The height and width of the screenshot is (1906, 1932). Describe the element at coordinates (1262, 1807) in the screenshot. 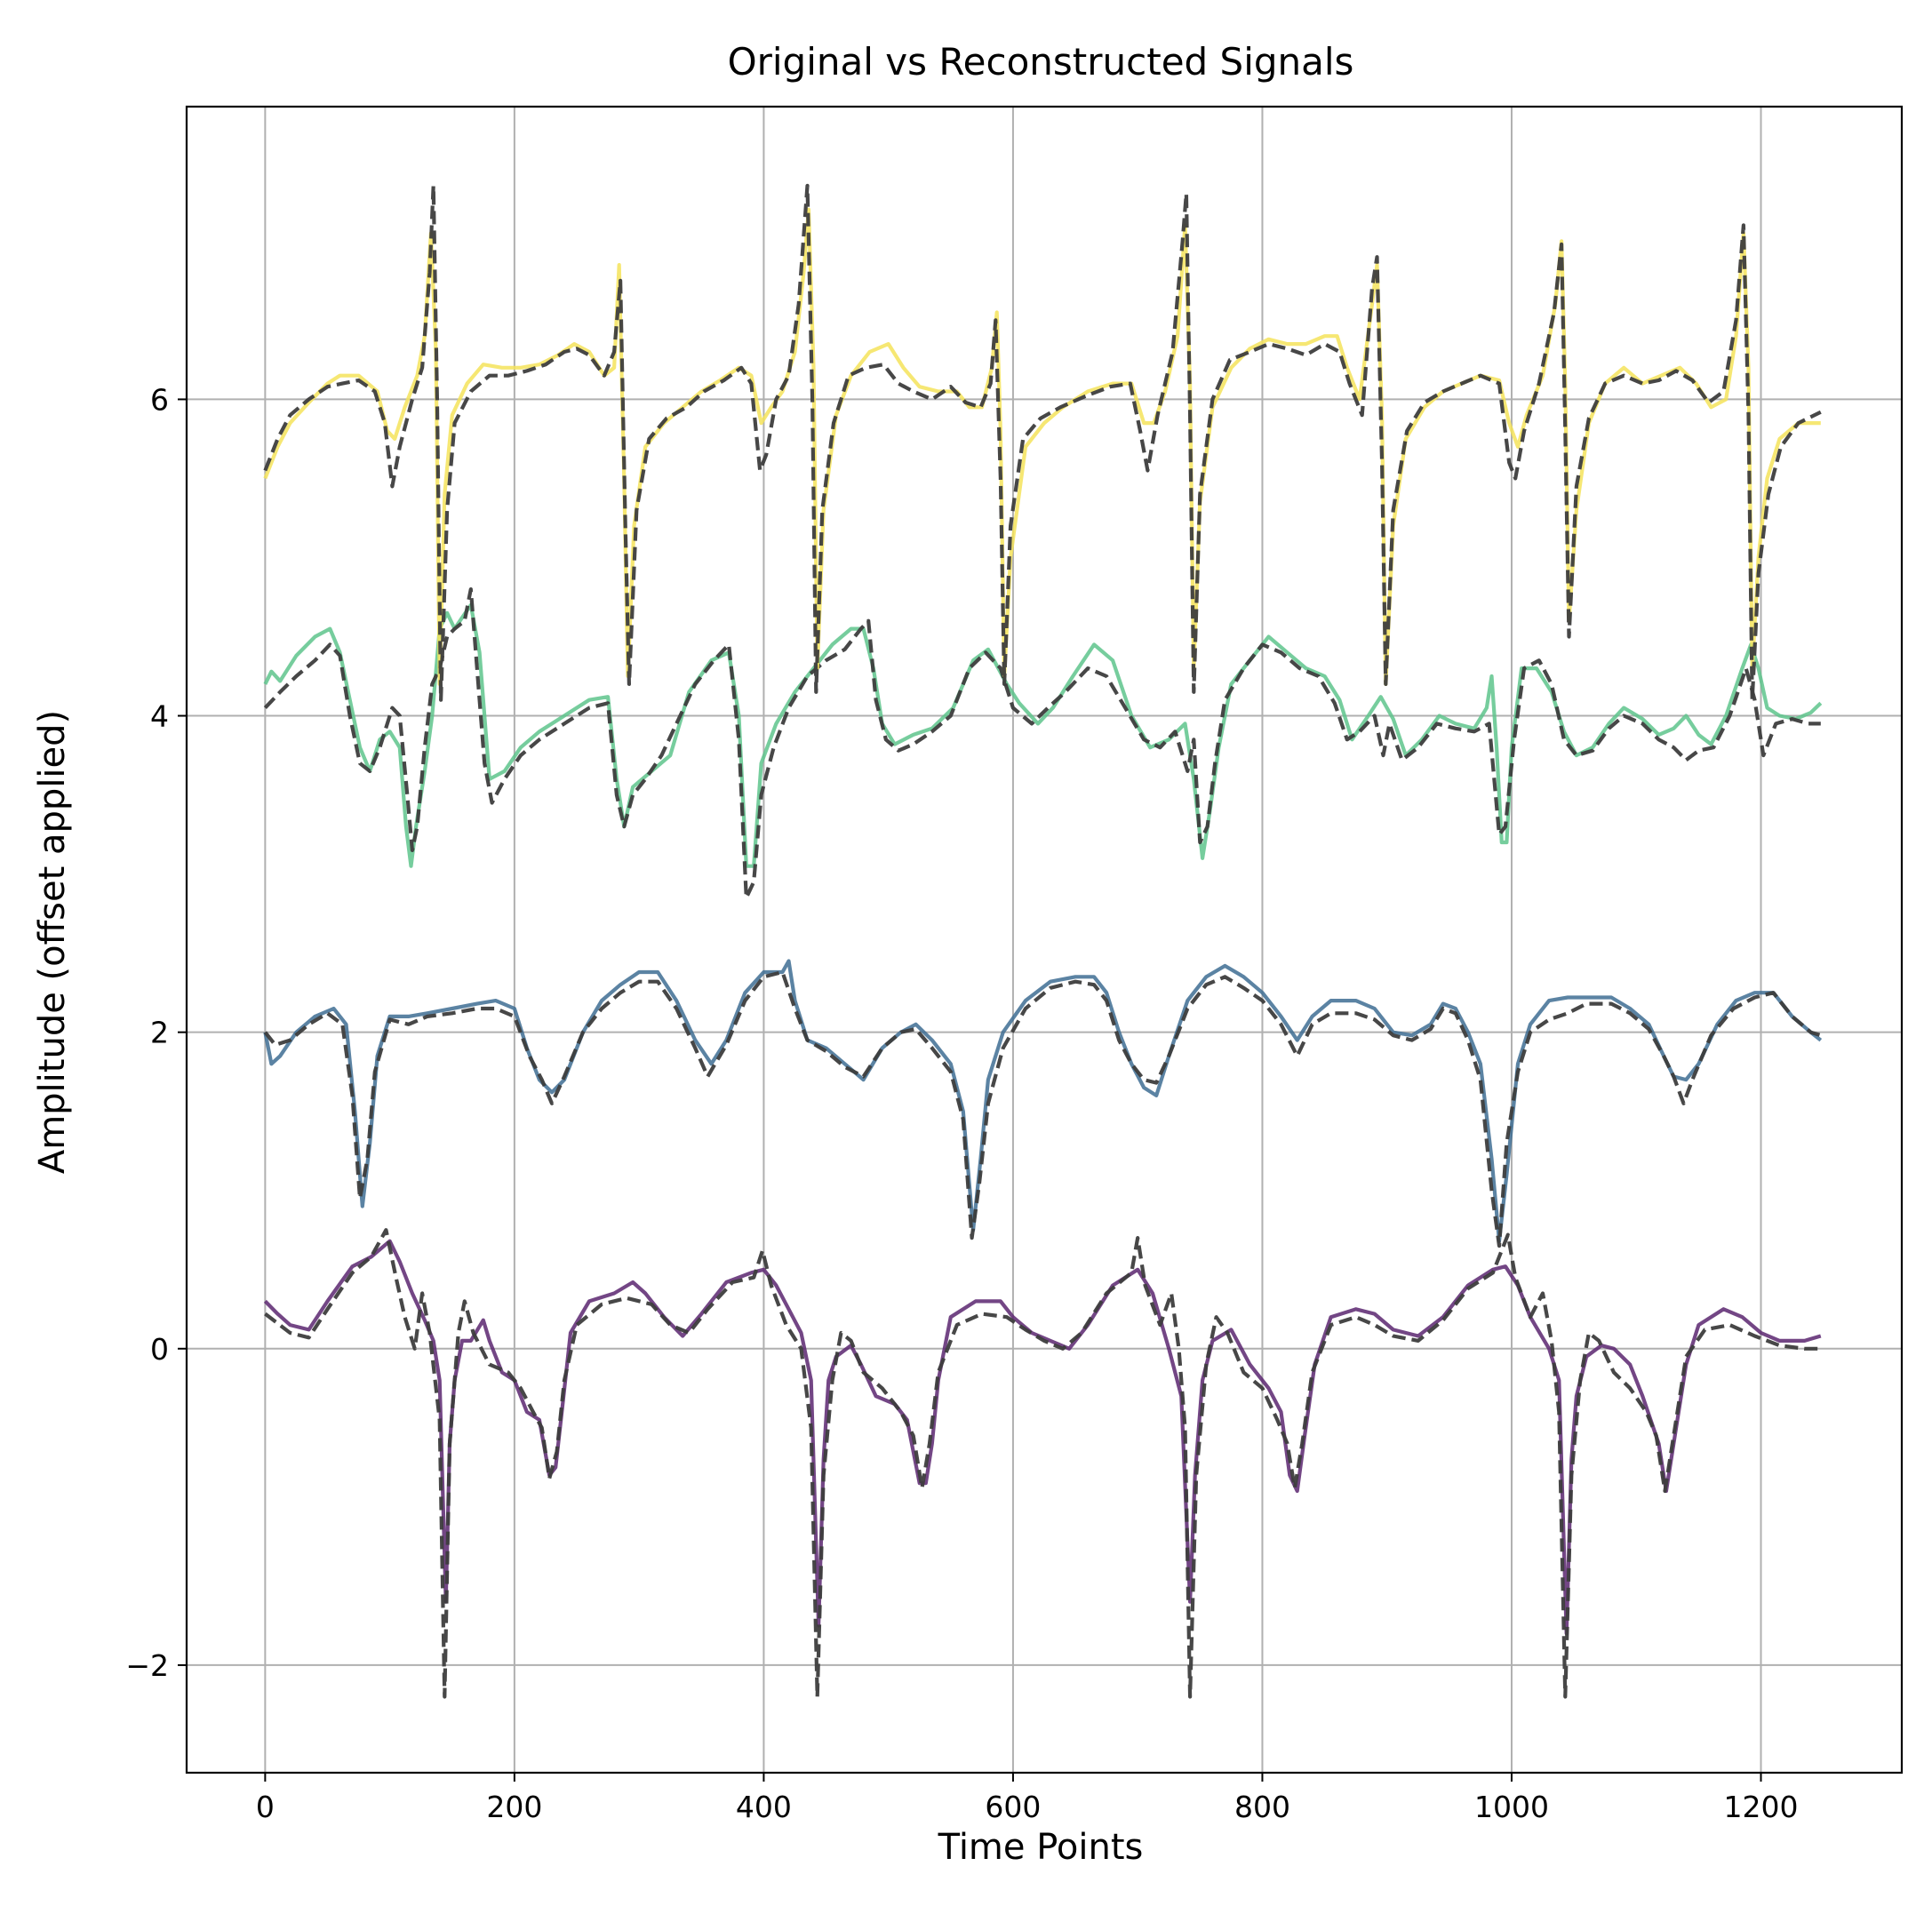

I see `x-tick-label: 800` at that location.